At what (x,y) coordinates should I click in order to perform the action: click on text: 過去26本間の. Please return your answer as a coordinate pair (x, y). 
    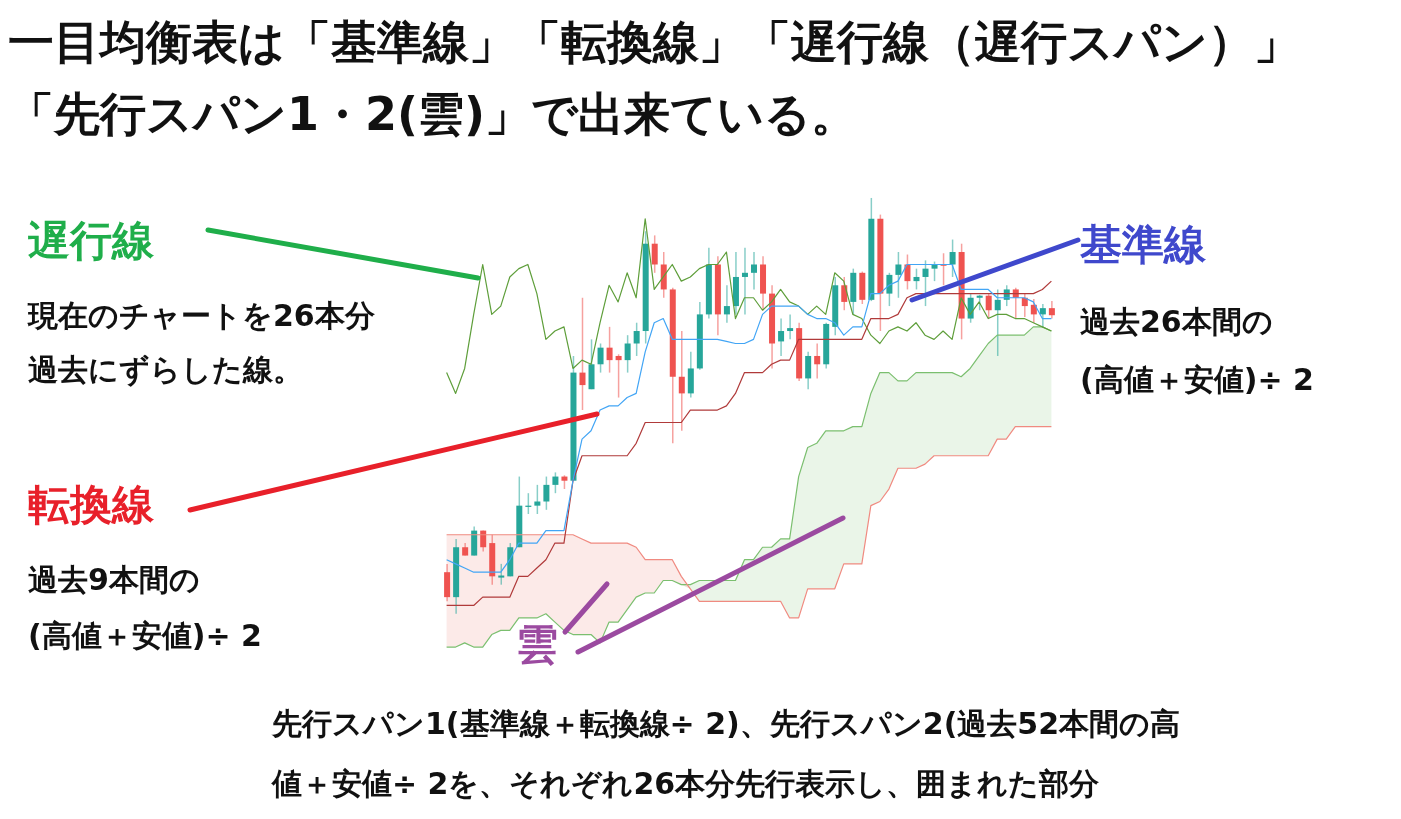
    Looking at the image, I should click on (1176, 322).